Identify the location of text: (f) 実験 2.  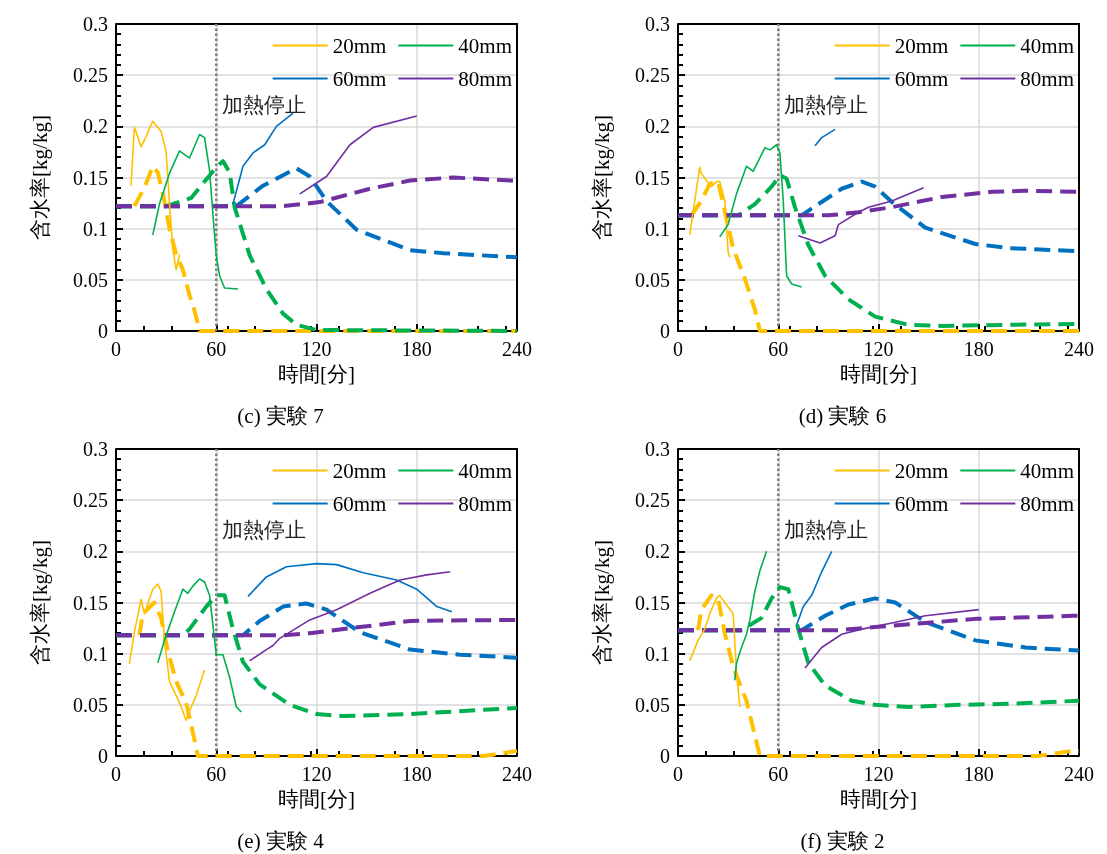
(842, 840).